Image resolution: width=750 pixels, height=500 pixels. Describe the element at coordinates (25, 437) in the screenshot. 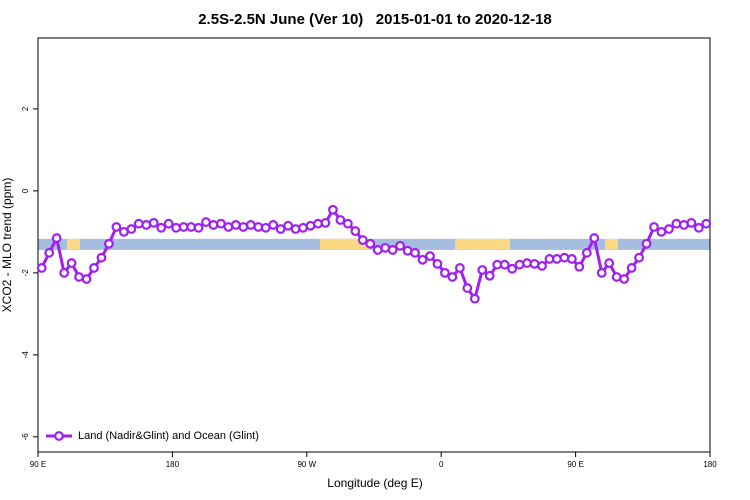

I see `y-tick-label: -6` at that location.